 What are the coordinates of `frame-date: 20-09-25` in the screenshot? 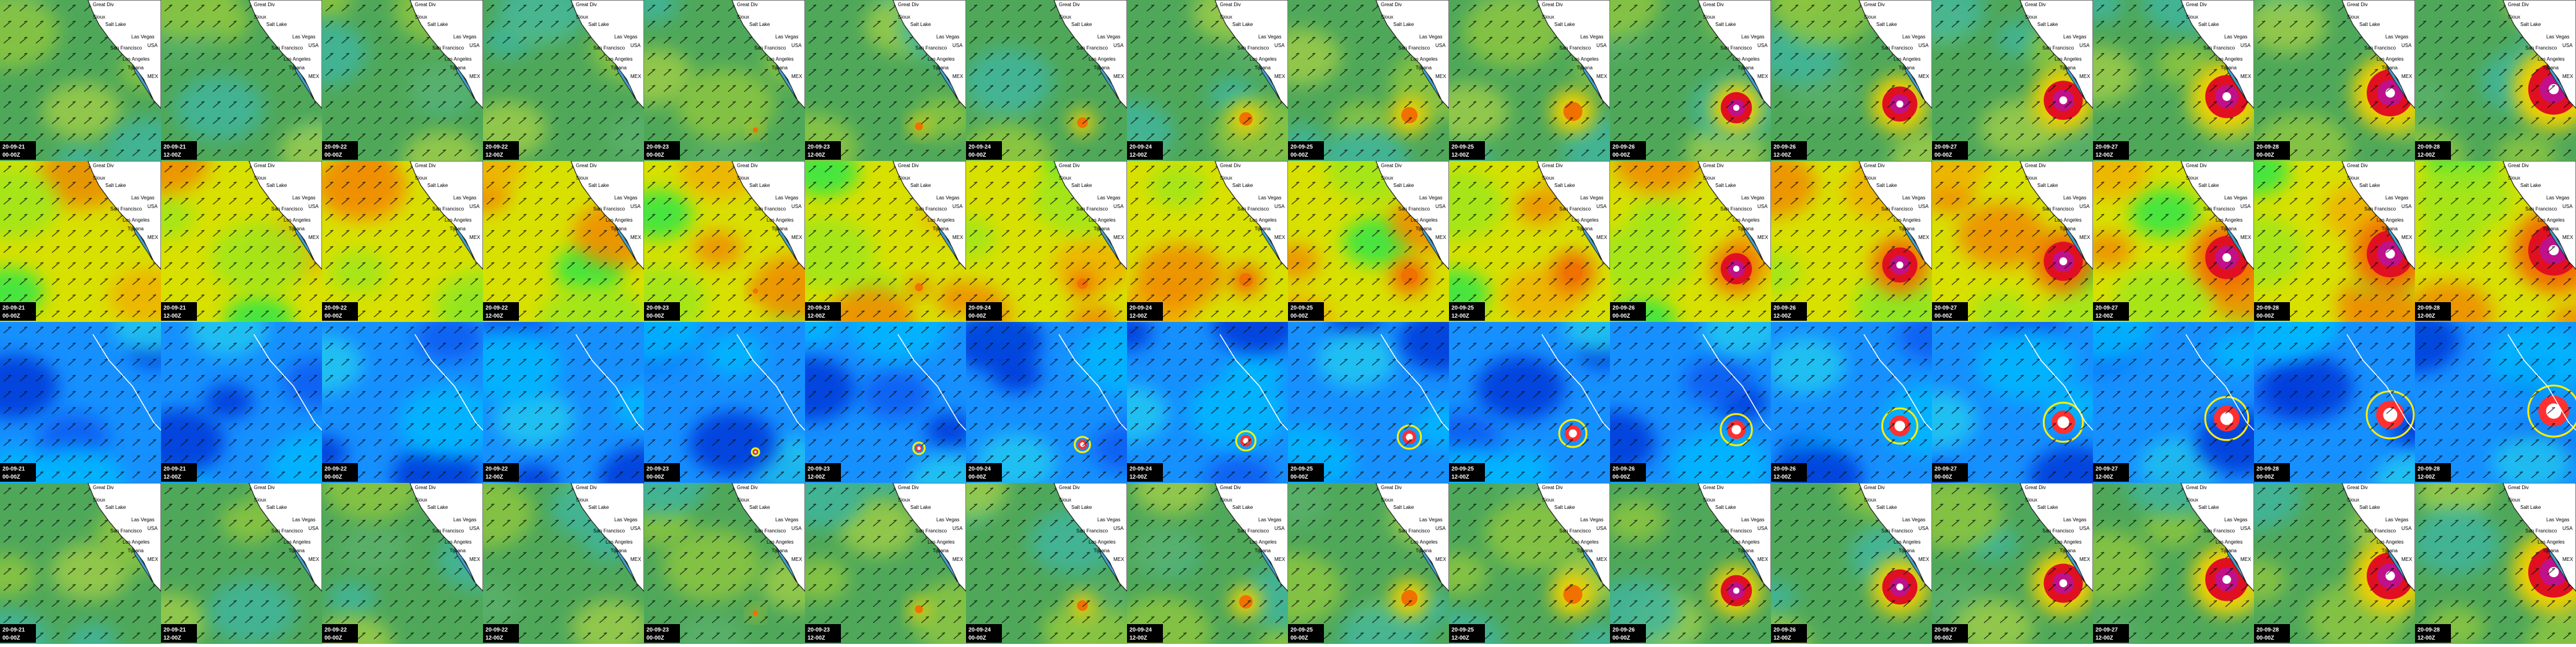 It's located at (1301, 469).